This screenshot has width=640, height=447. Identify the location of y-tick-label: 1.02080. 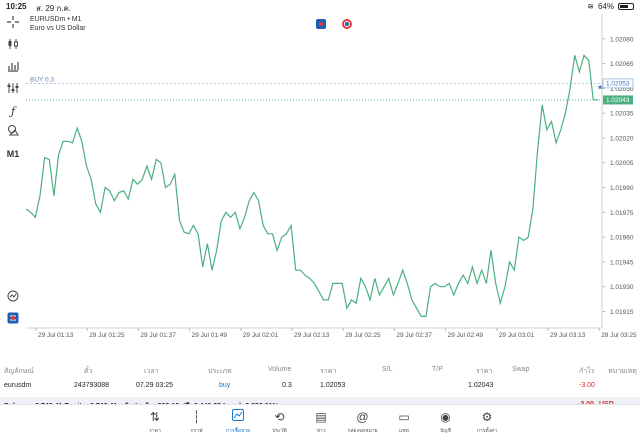
(622, 39).